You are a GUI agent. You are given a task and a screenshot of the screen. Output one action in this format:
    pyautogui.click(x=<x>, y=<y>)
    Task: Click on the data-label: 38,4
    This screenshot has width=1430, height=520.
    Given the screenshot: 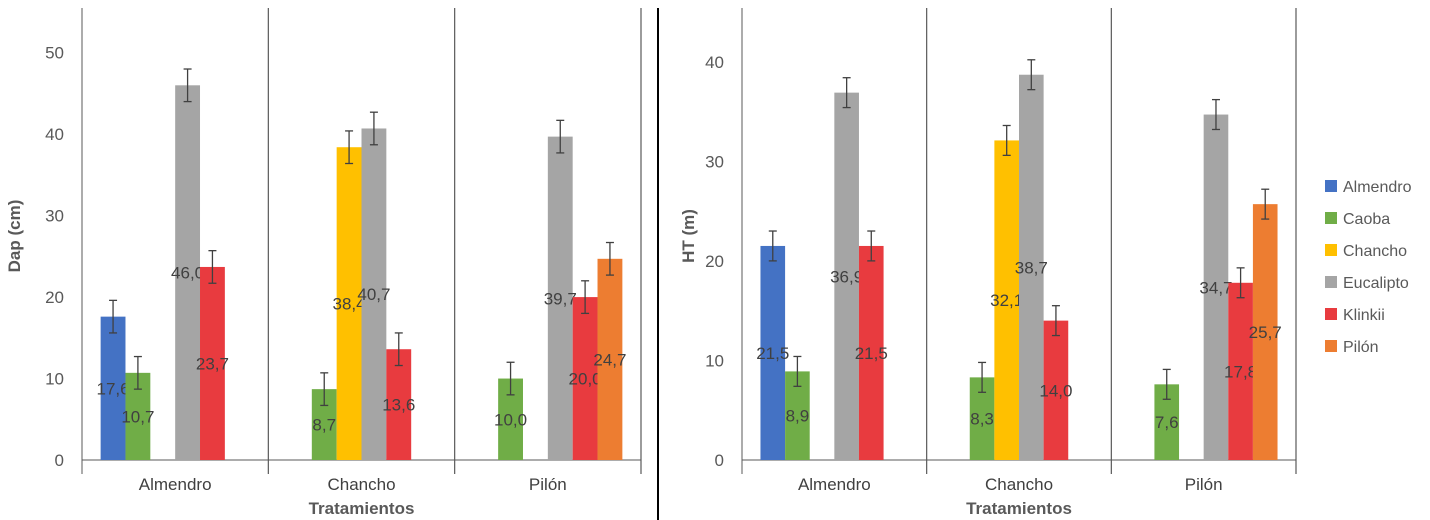 What is the action you would take?
    pyautogui.click(x=349, y=304)
    